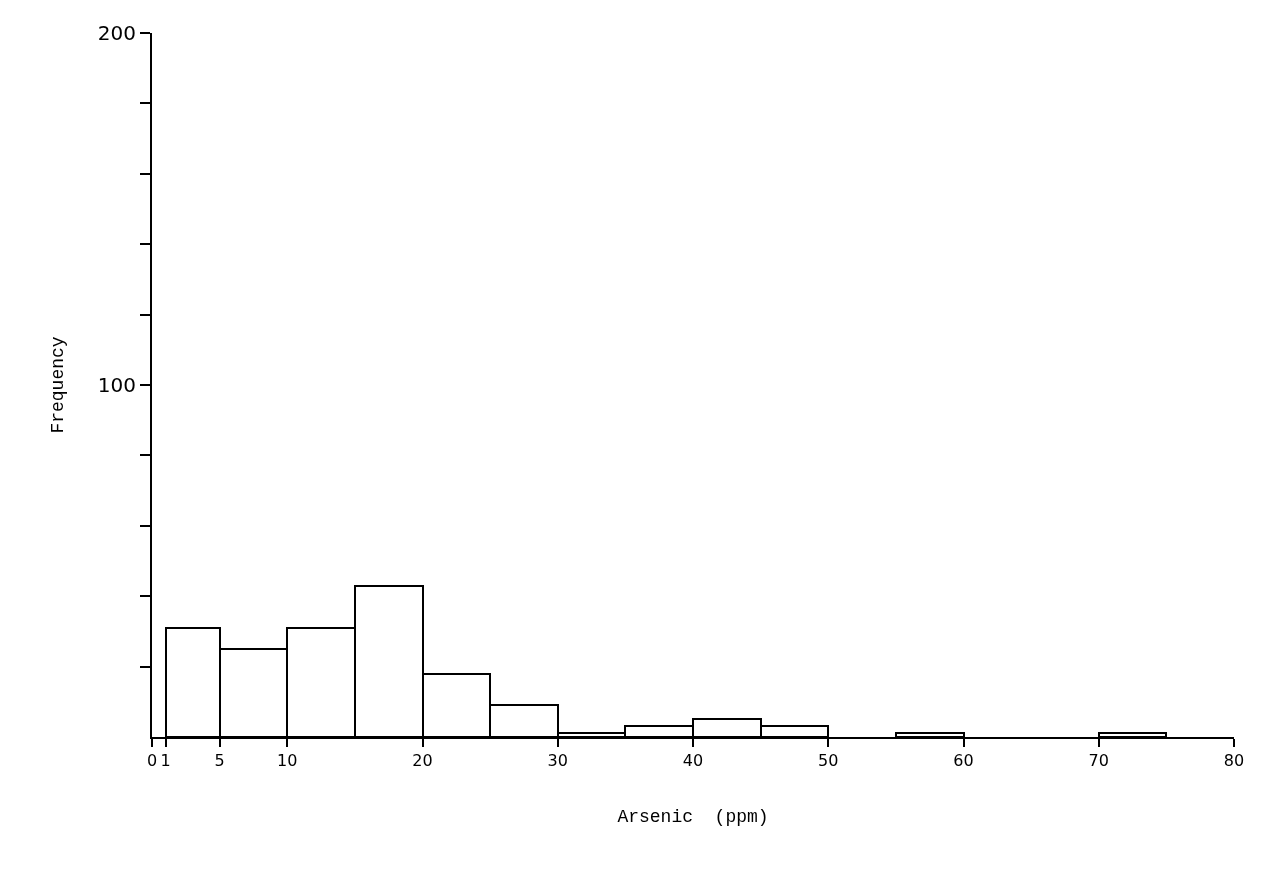 Image resolution: width=1267 pixels, height=869 pixels. I want to click on y-axis-title: Frequency, so click(57, 385).